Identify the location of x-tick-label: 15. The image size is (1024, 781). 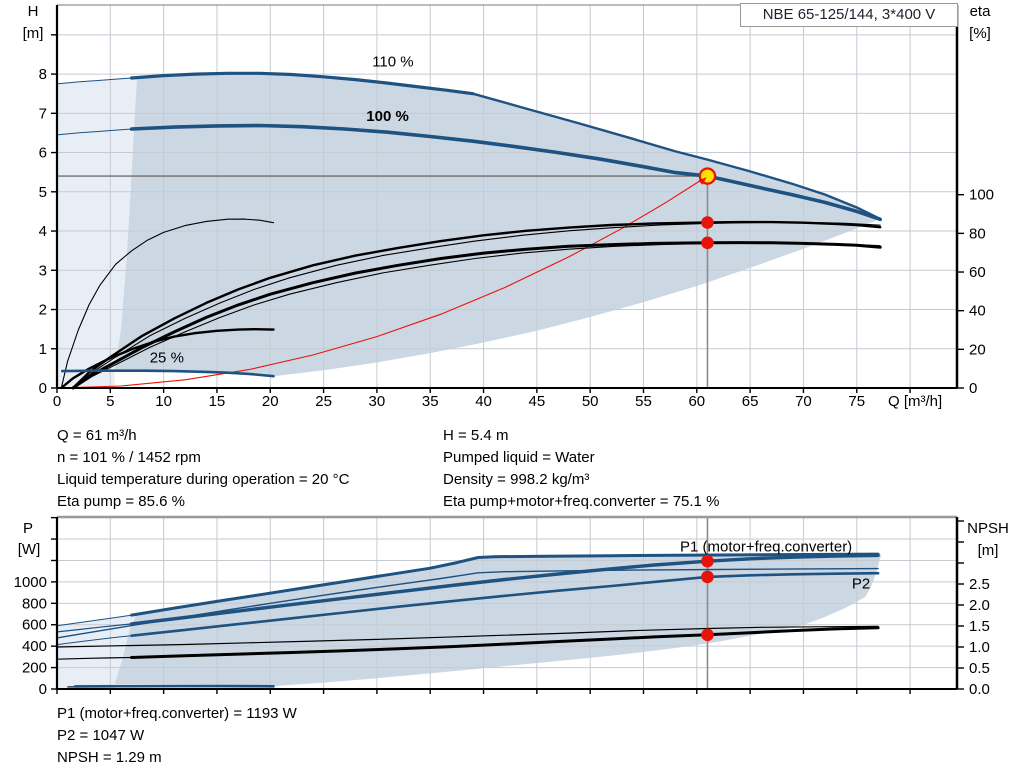
(217, 401).